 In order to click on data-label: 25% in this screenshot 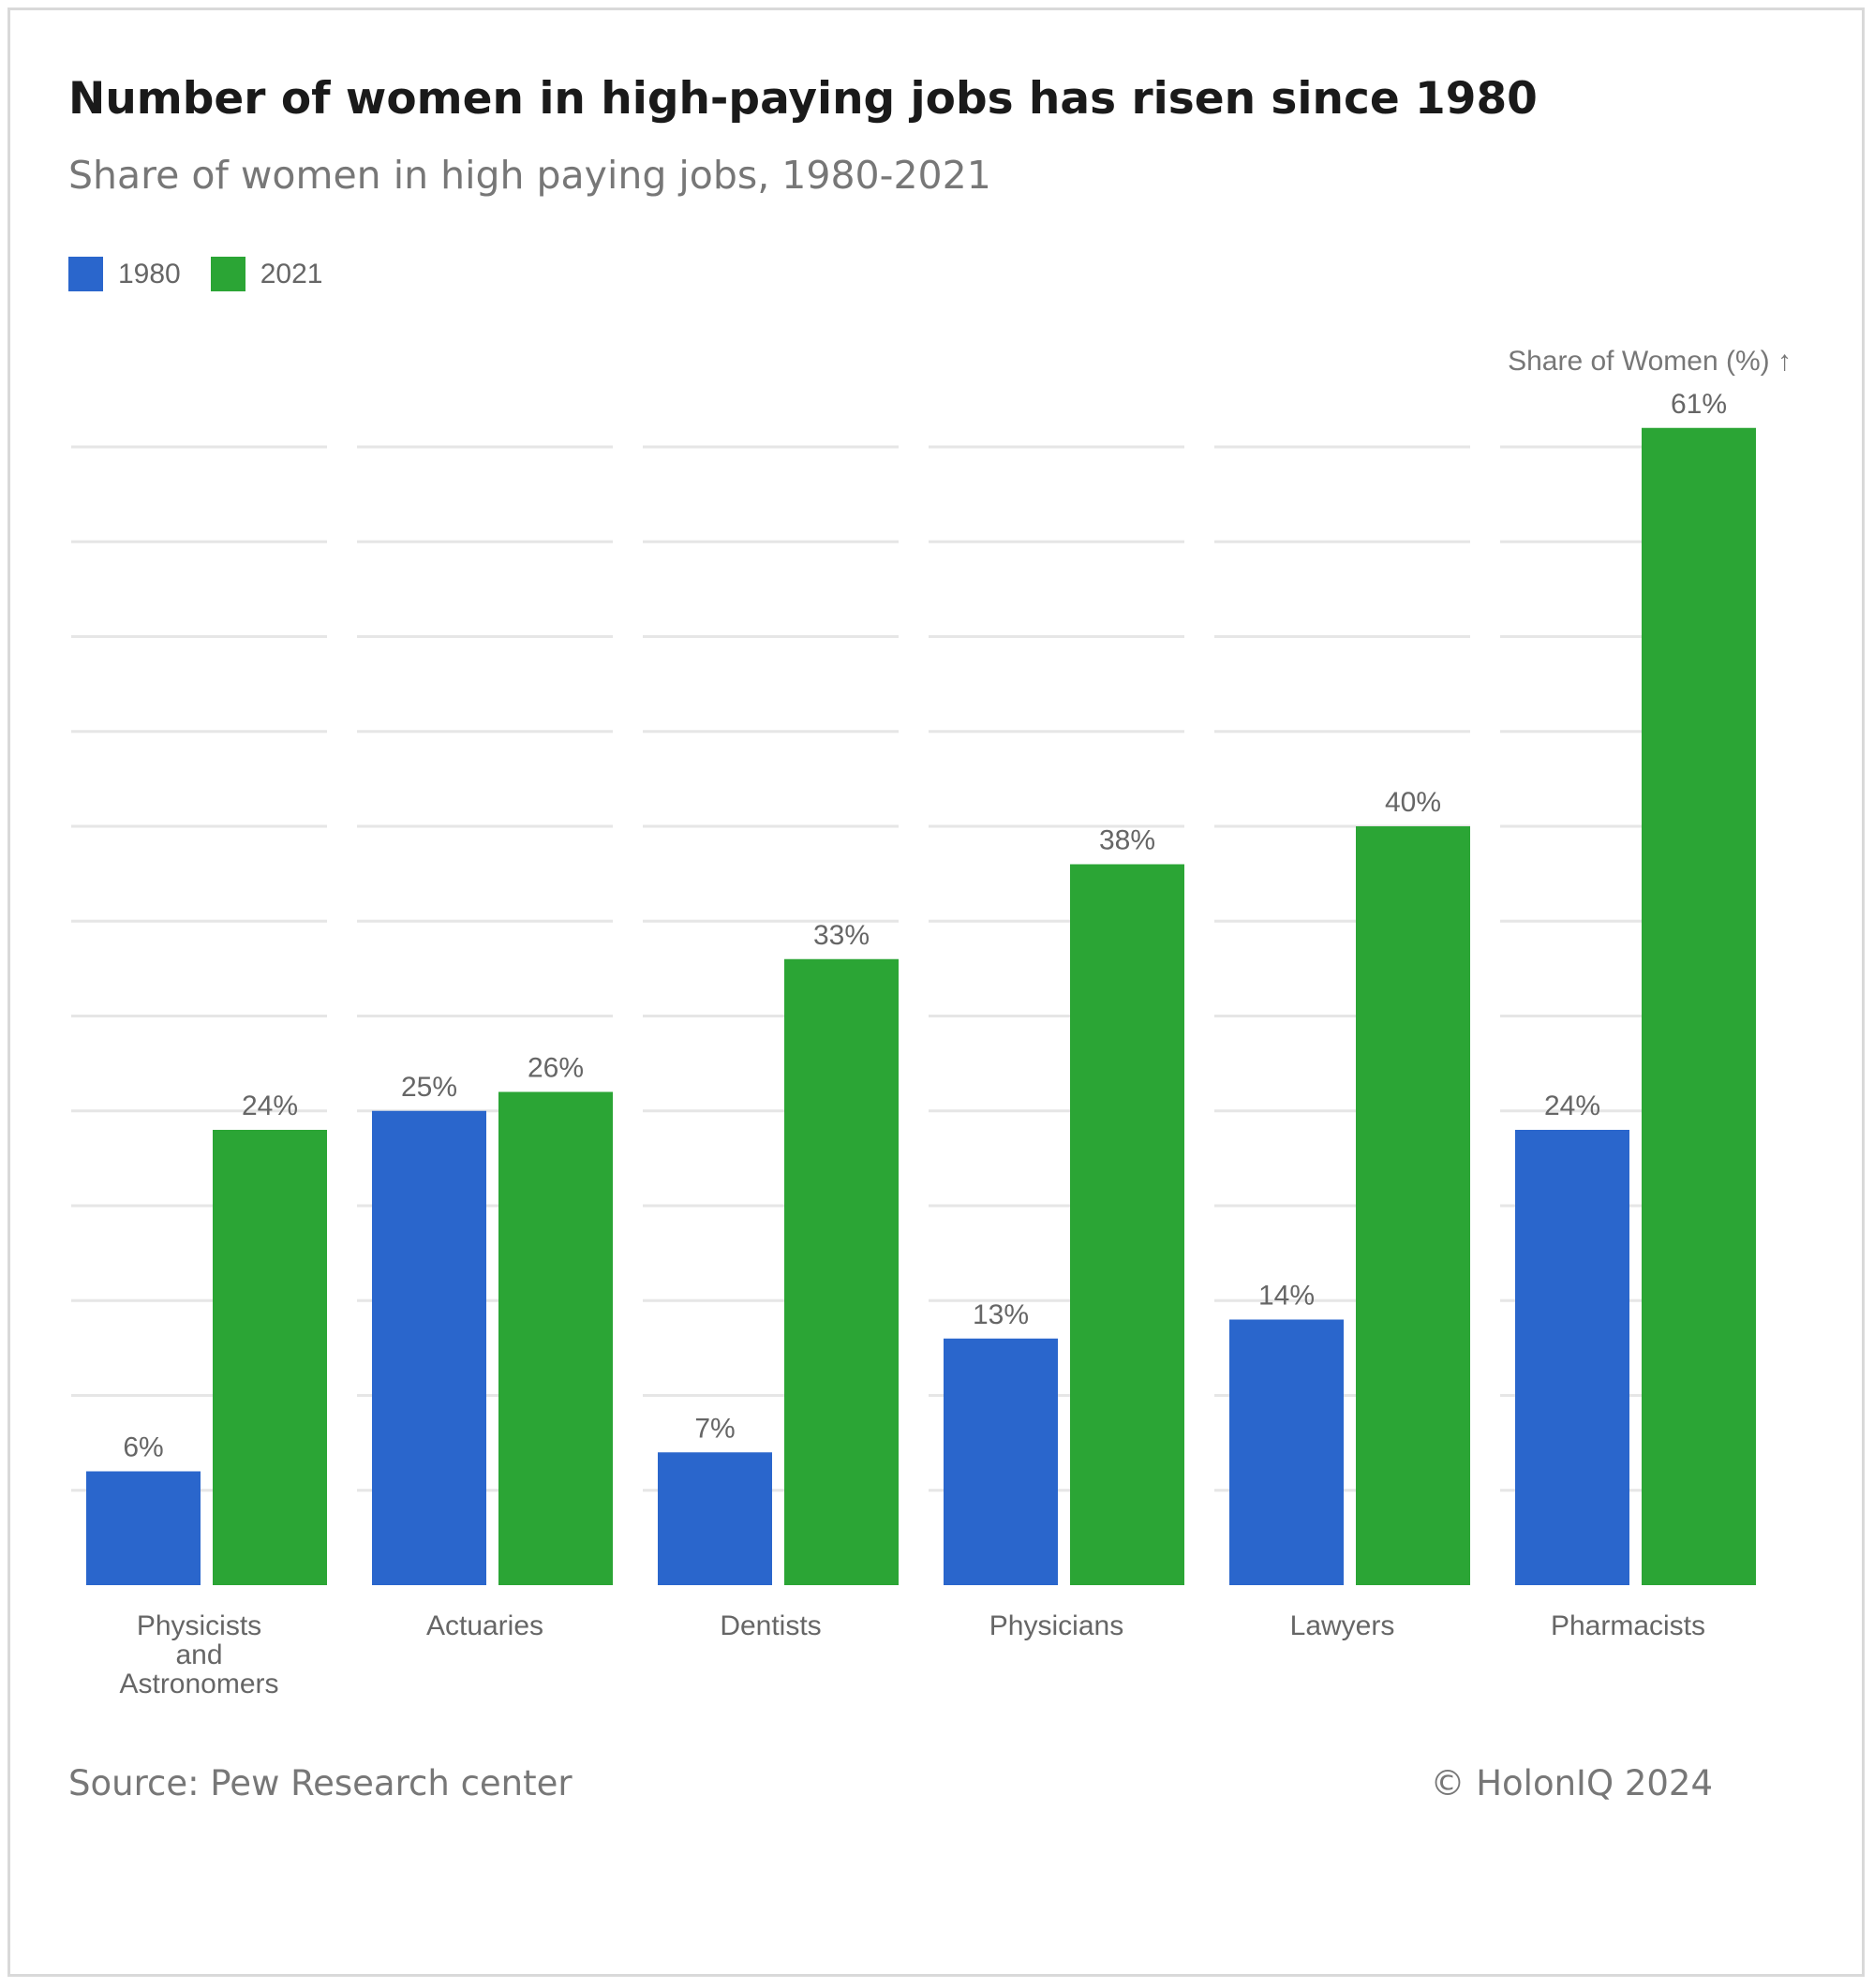, I will do `click(429, 1087)`.